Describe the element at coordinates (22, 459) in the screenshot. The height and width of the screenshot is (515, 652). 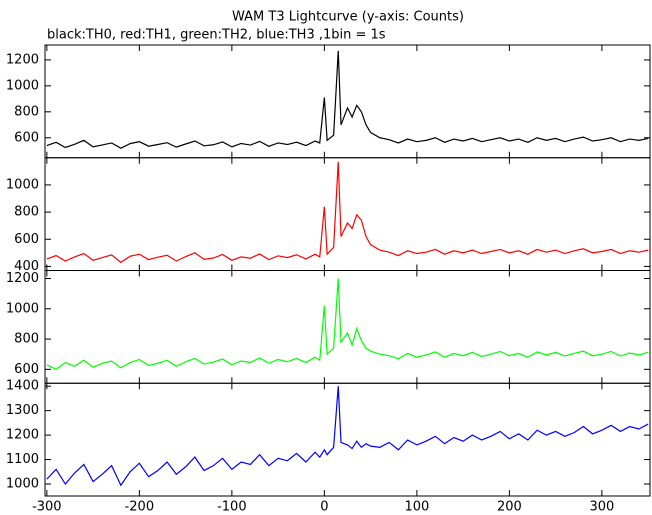
I see `y-tick-label: 1100` at that location.